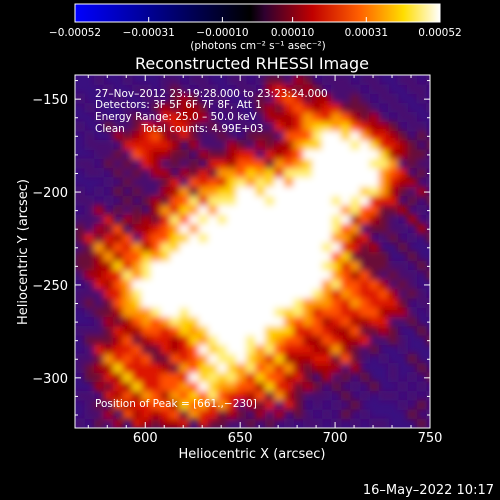 This screenshot has height=500, width=500. What do you see at coordinates (252, 454) in the screenshot?
I see `x-axis-label: Heliocentric X (arcsec)` at bounding box center [252, 454].